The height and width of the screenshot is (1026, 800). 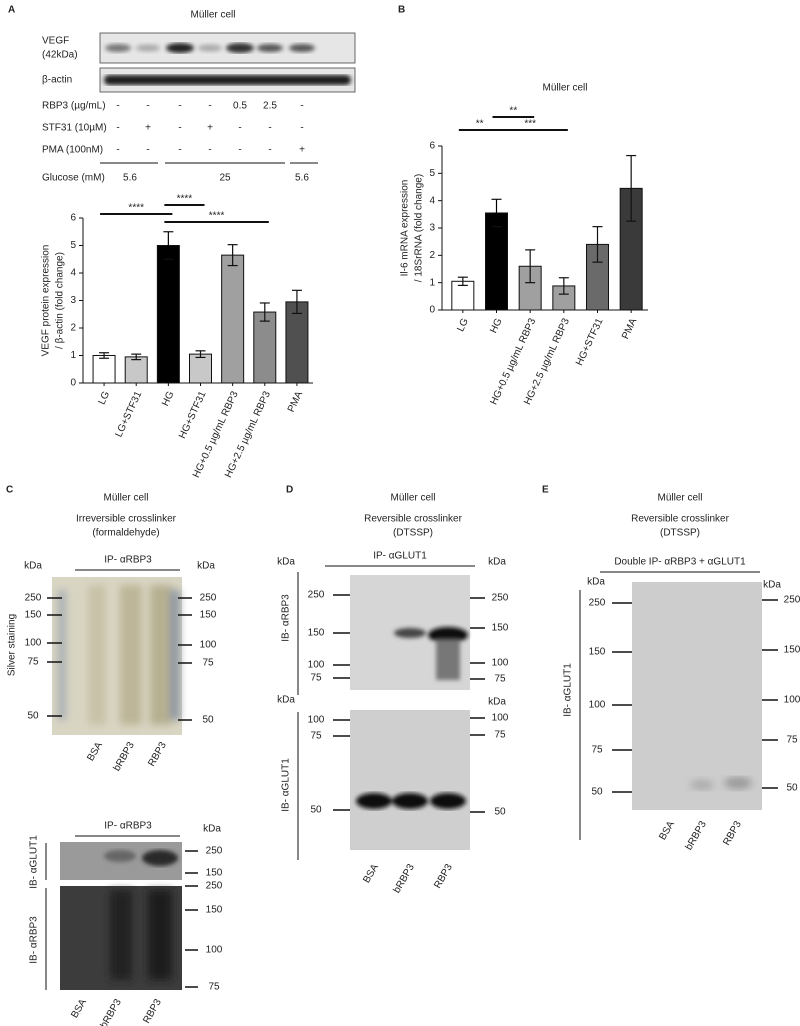 What do you see at coordinates (73, 218) in the screenshot?
I see `y-tick-label: 6` at bounding box center [73, 218].